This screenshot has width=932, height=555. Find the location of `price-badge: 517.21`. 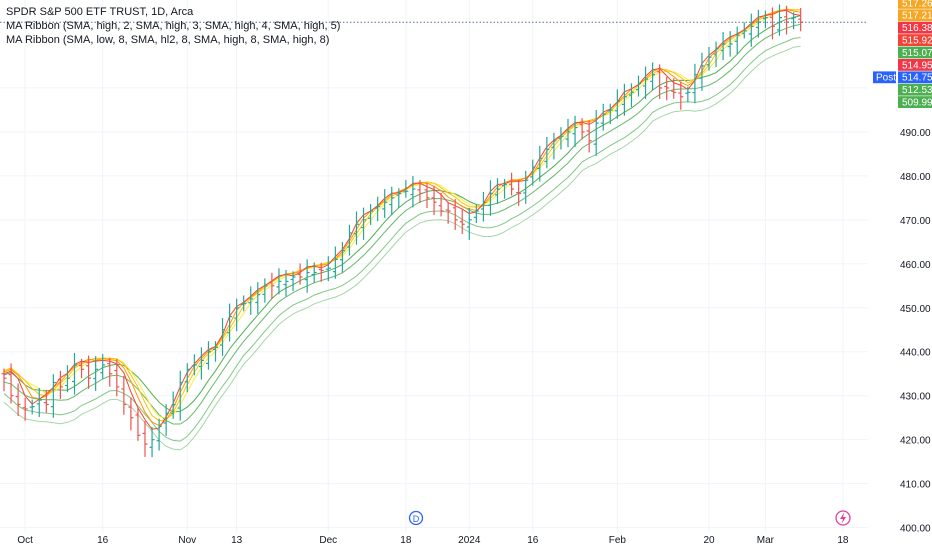

price-badge: 517.21 is located at coordinates (915, 15).